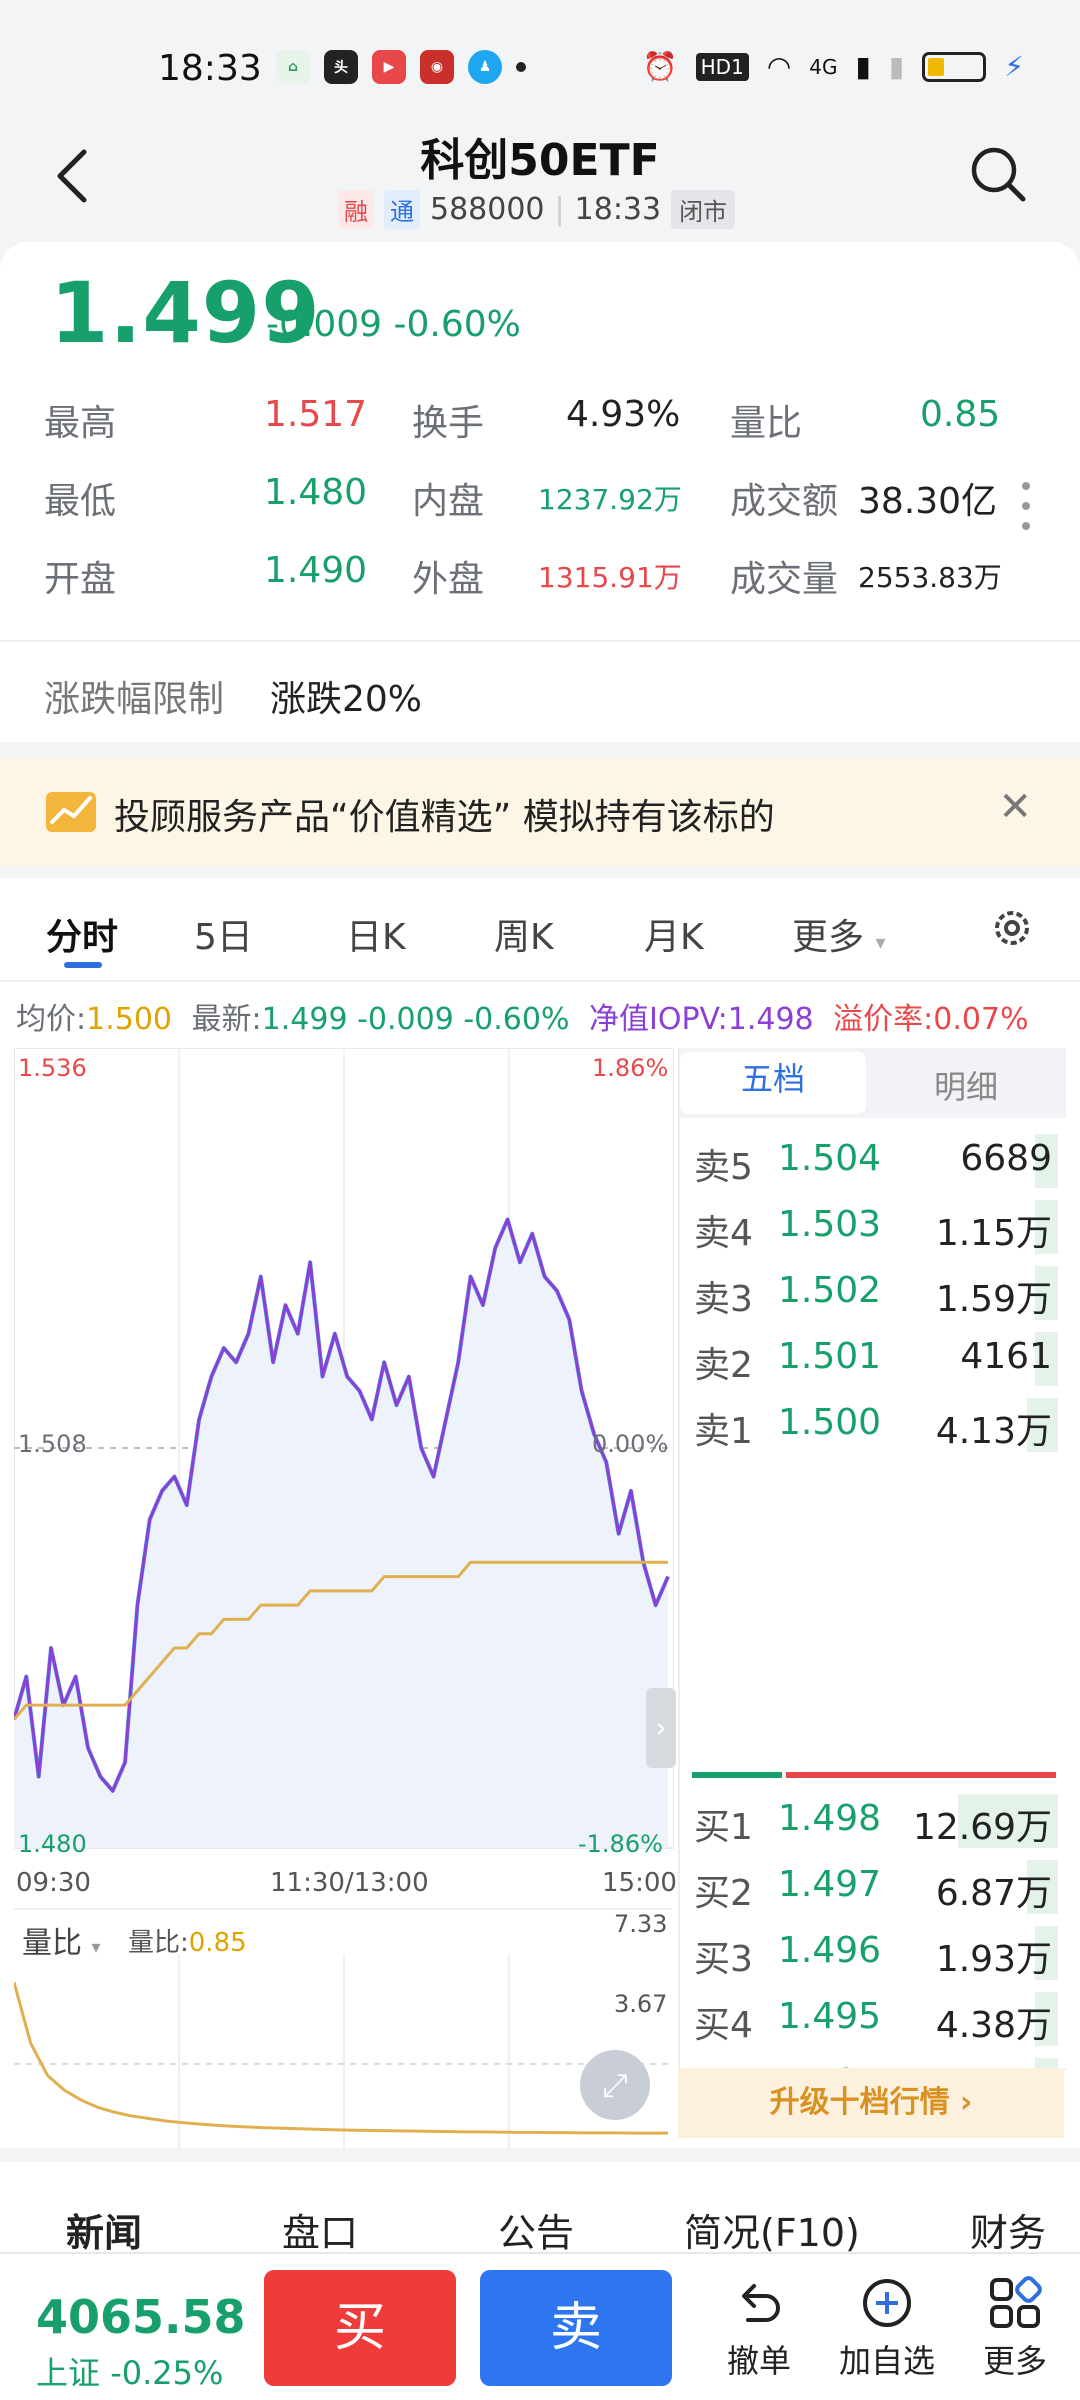 This screenshot has height=2400, width=1080. Describe the element at coordinates (540, 65) in the screenshot. I see `status-bar: 18:33 ⌂ 头 ▶ ◉ ♟ ⏰ HD1 ◠ 4G ▮ ▮ ⚡` at that location.